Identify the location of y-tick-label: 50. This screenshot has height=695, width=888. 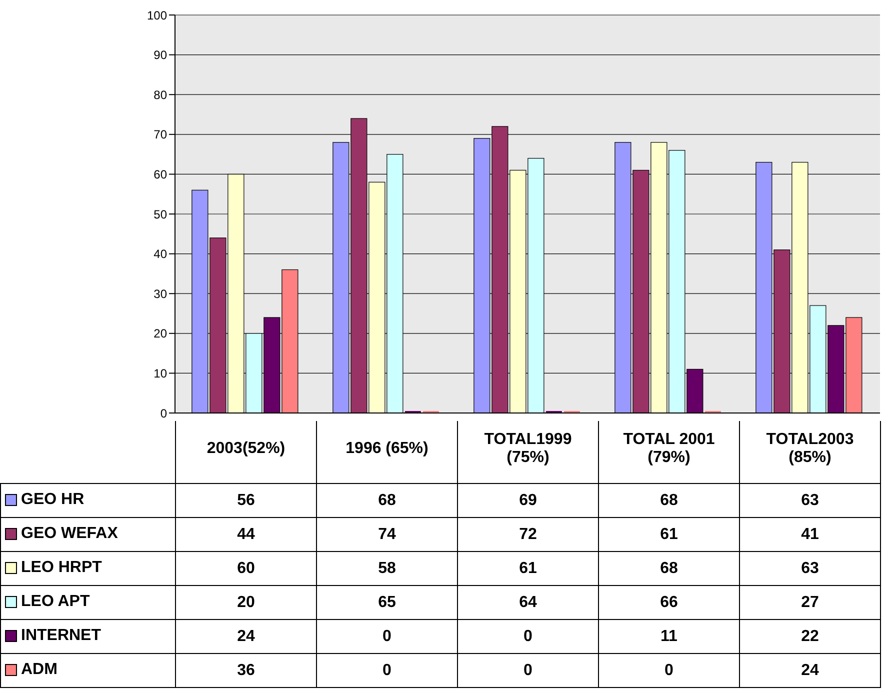
(161, 214).